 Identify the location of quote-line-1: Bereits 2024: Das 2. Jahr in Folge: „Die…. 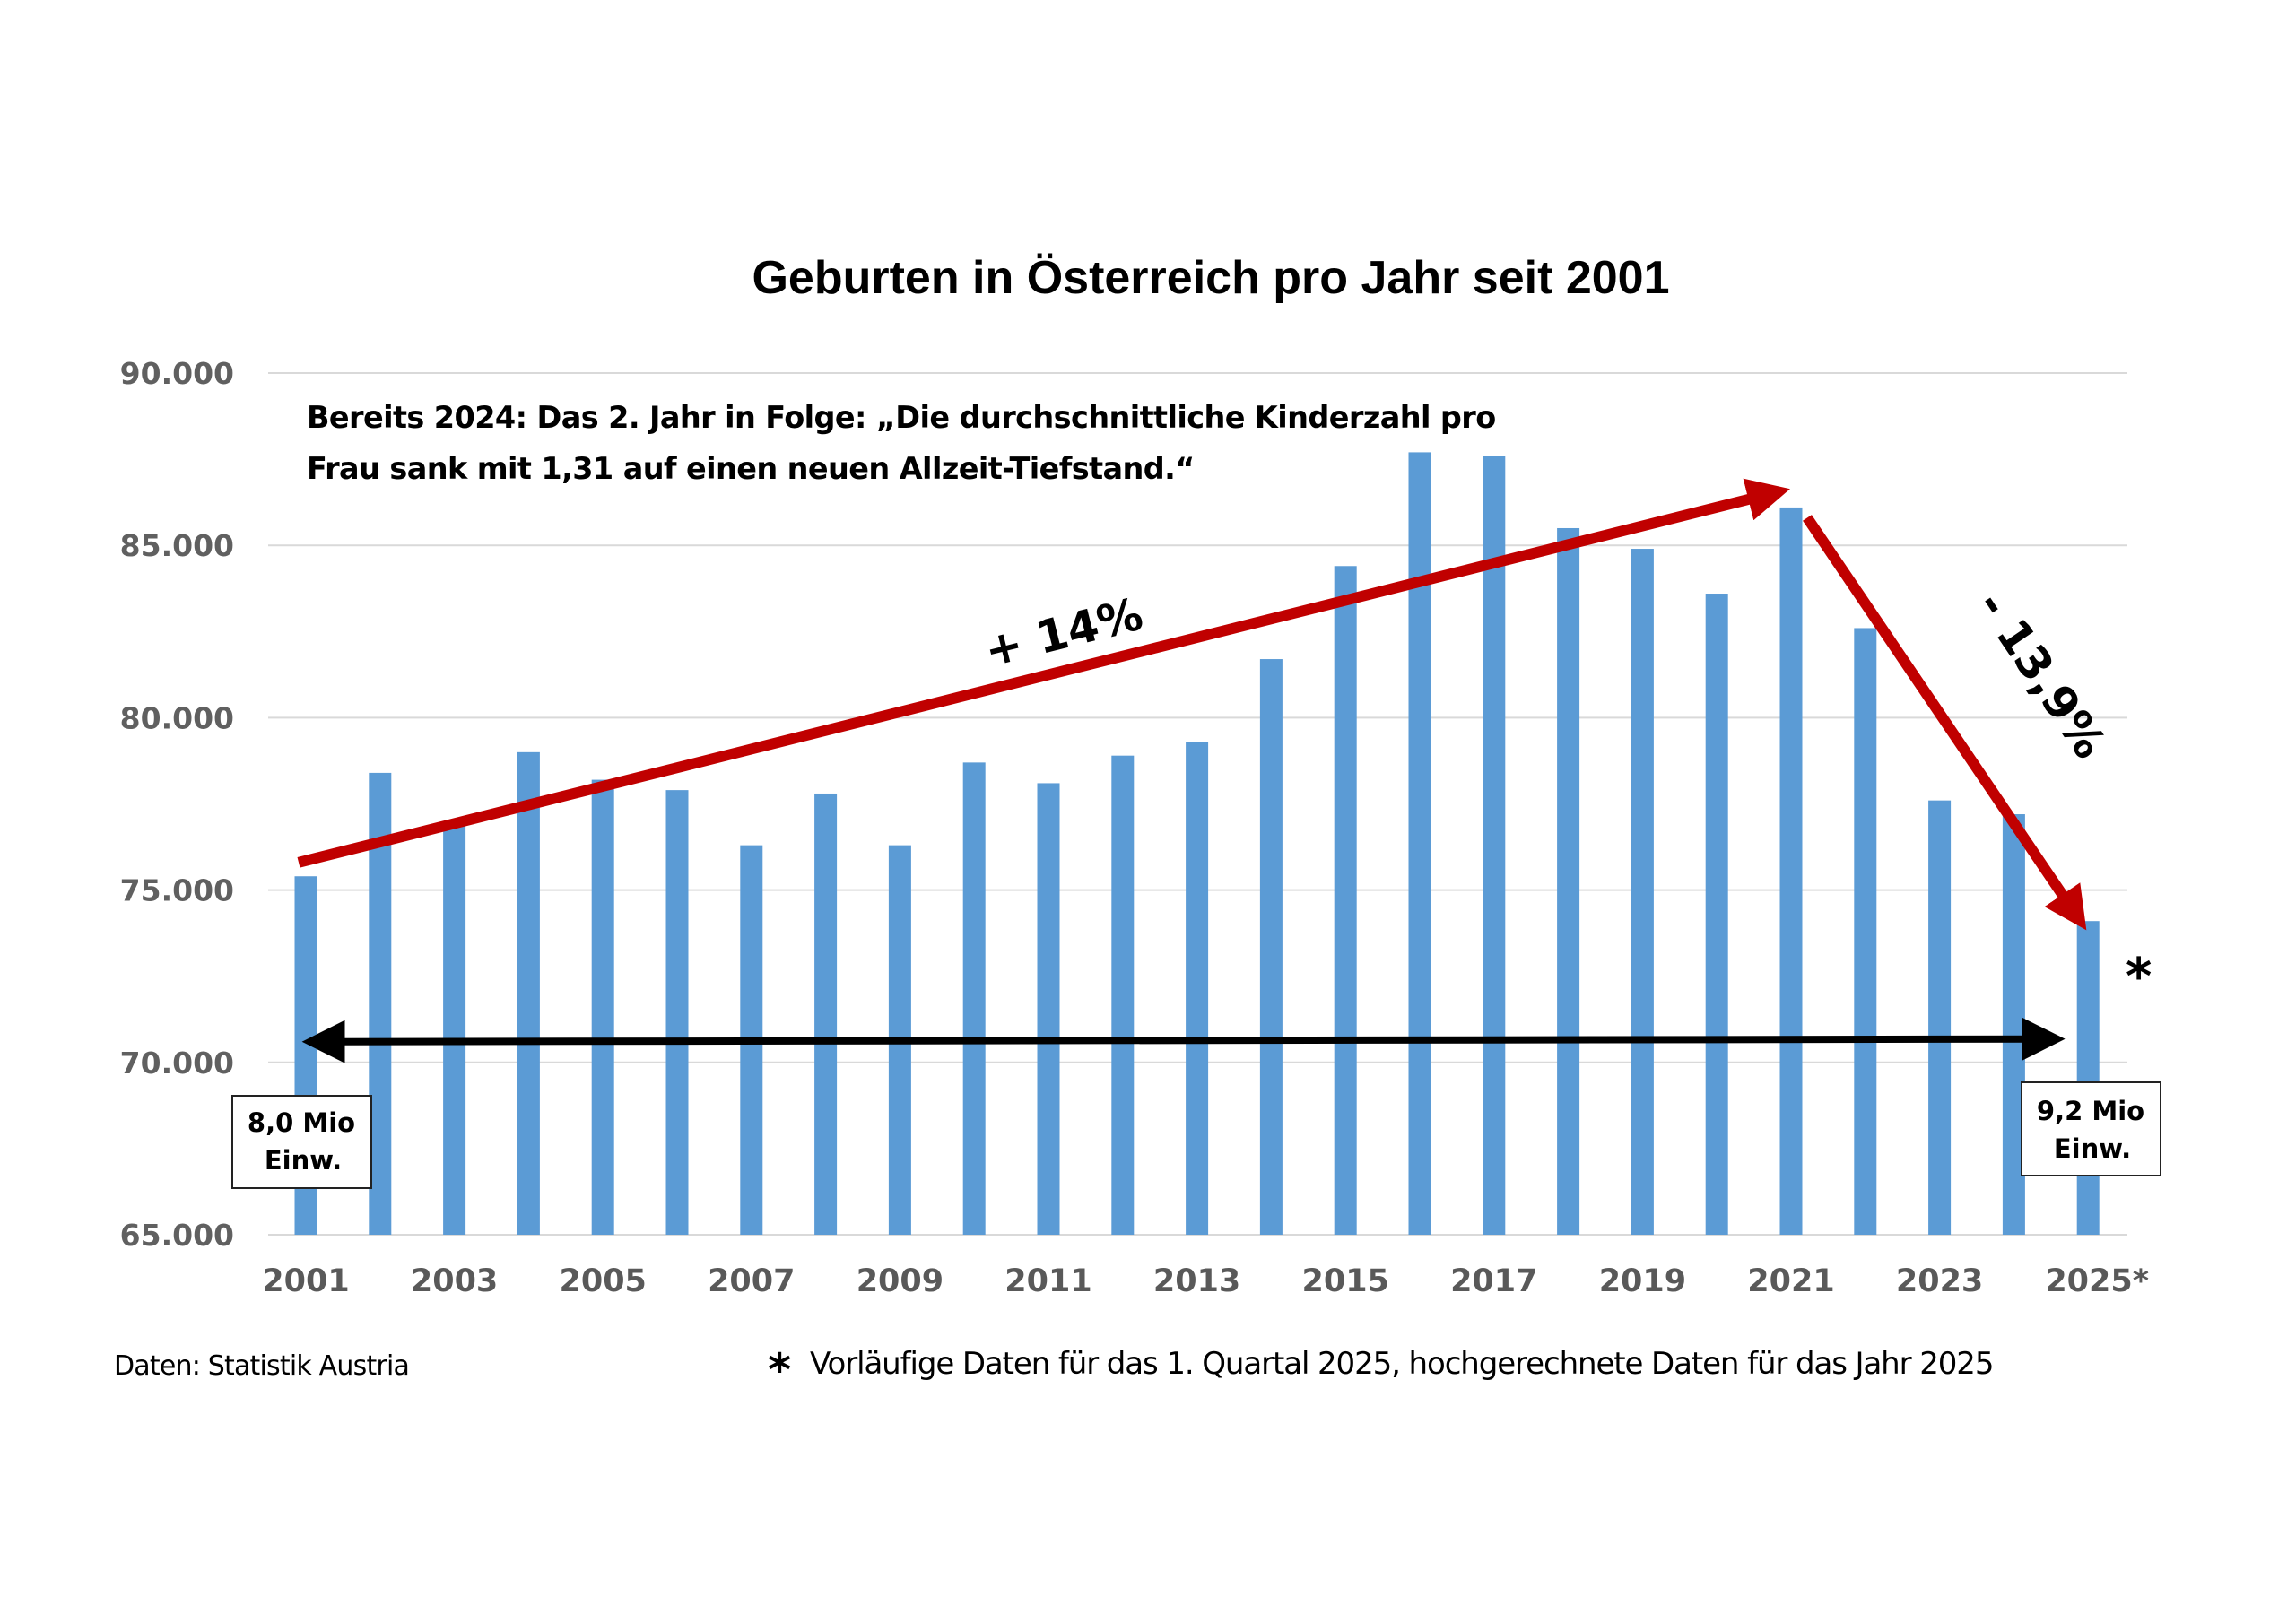
(901, 417).